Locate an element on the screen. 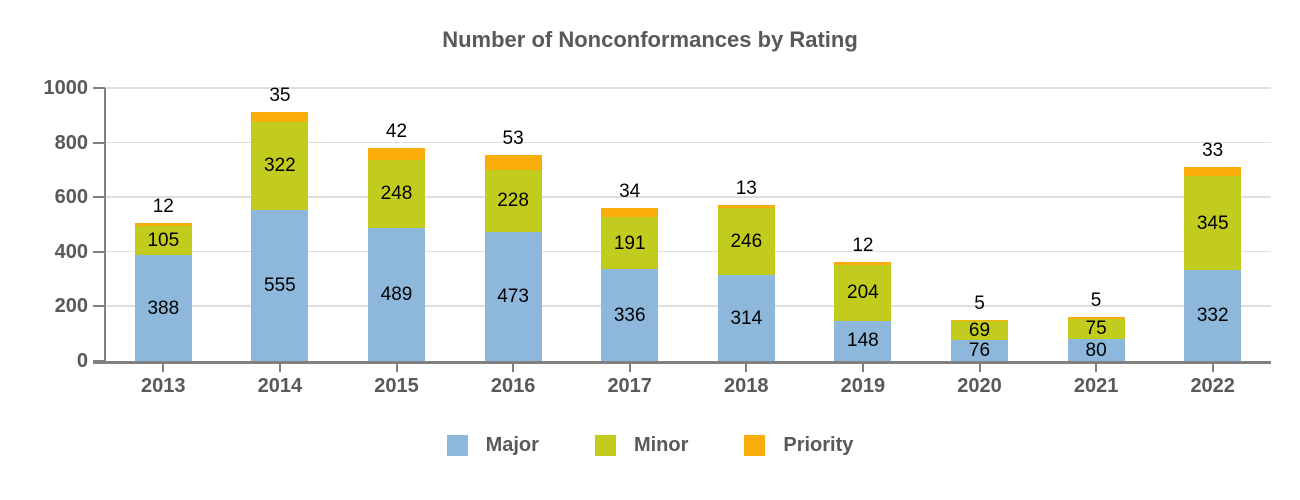  bar-group-2016: 473 228 53 is located at coordinates (513, 244).